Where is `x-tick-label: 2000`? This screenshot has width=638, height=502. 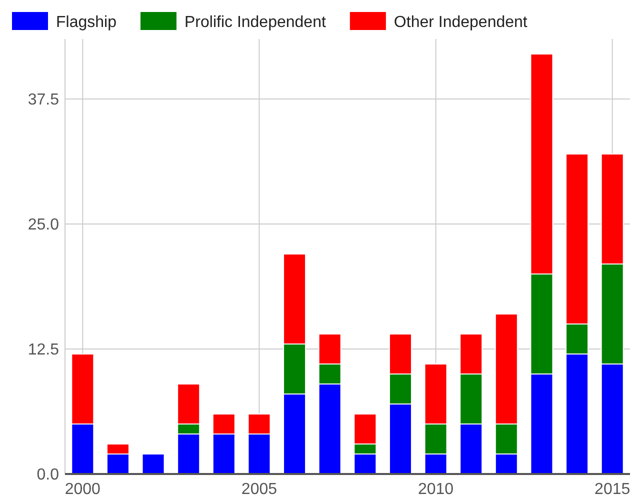 x-tick-label: 2000 is located at coordinates (82, 489).